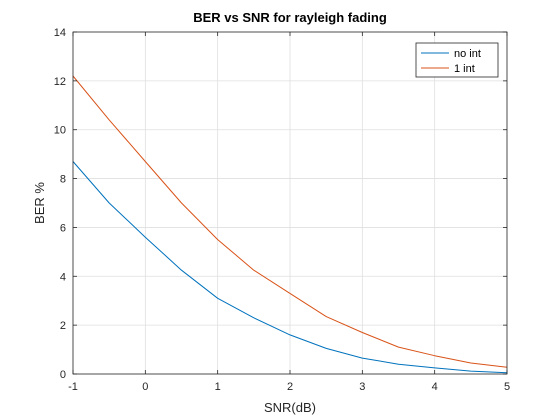 This screenshot has width=560, height=420. Describe the element at coordinates (145, 387) in the screenshot. I see `x-tick-label: 0` at that location.